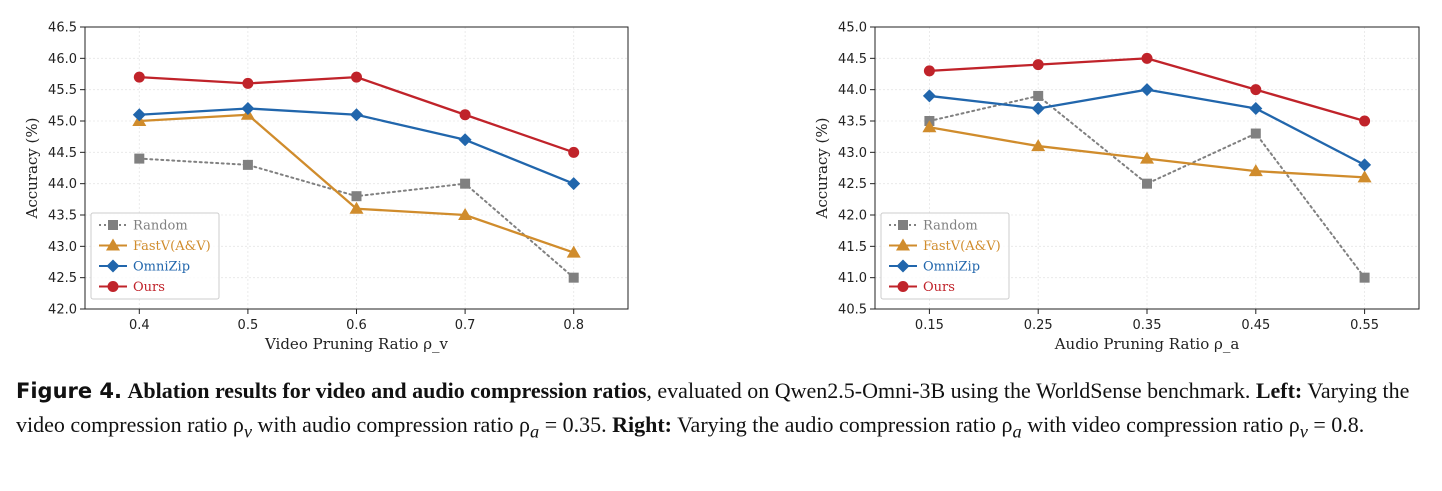  I want to click on y-tick-label: 41.5, so click(852, 247).